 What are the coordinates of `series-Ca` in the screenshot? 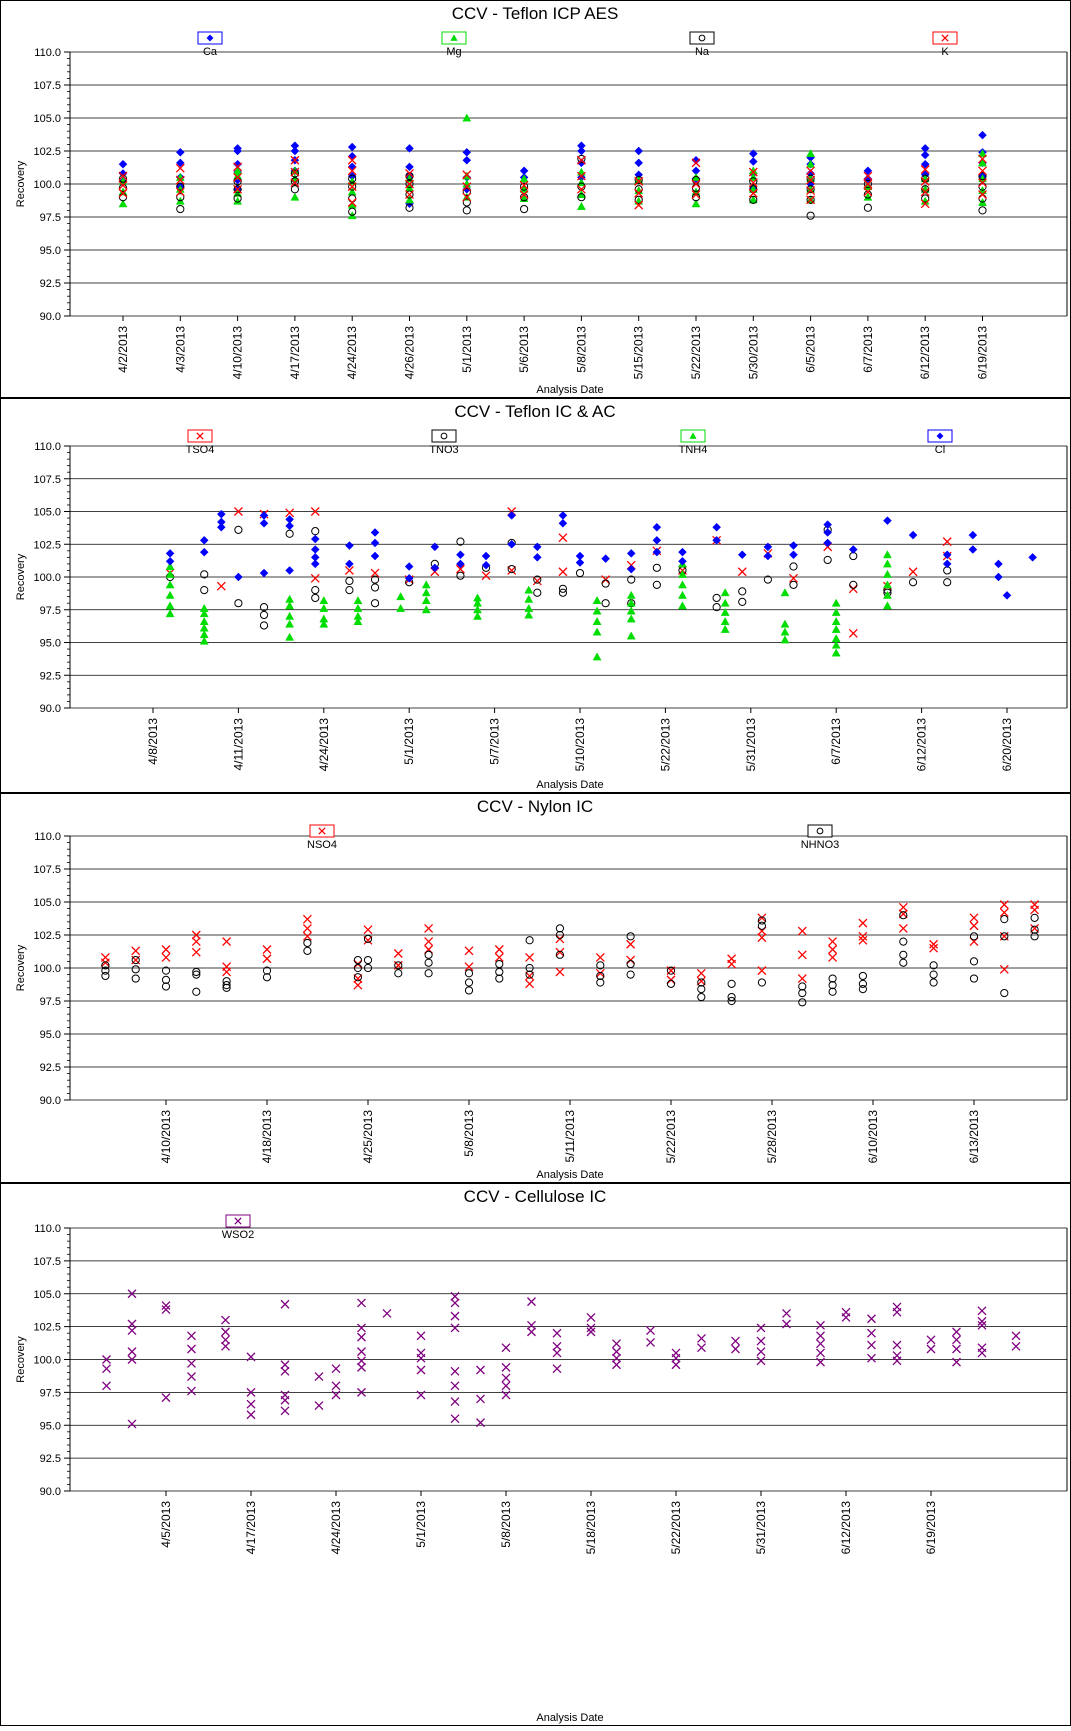 It's located at (552, 169).